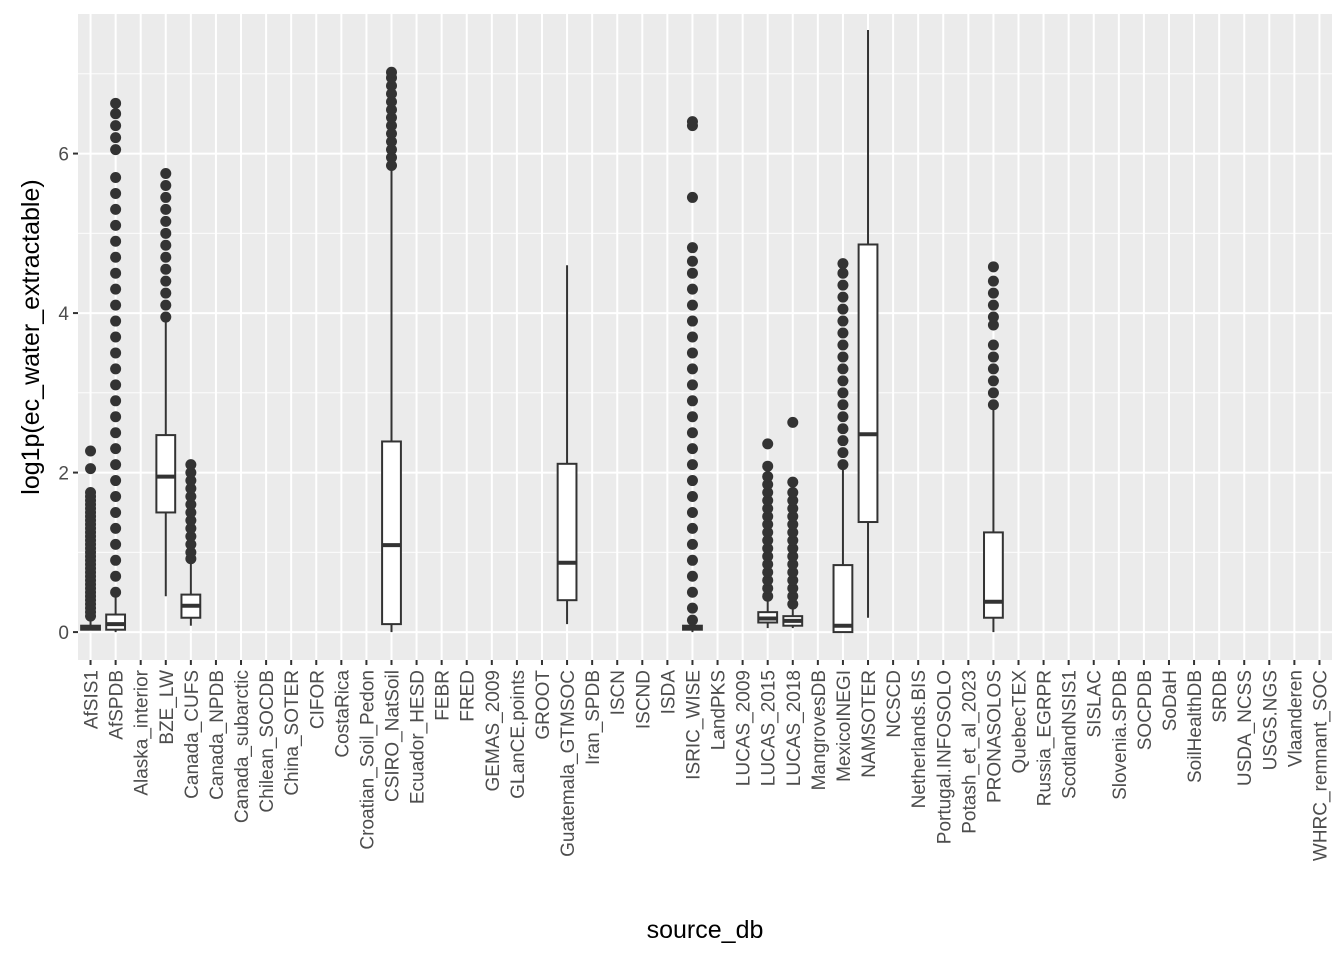 This screenshot has height=960, width=1344. Describe the element at coordinates (1095, 704) in the screenshot. I see `x-tick-label: SISLAC` at that location.